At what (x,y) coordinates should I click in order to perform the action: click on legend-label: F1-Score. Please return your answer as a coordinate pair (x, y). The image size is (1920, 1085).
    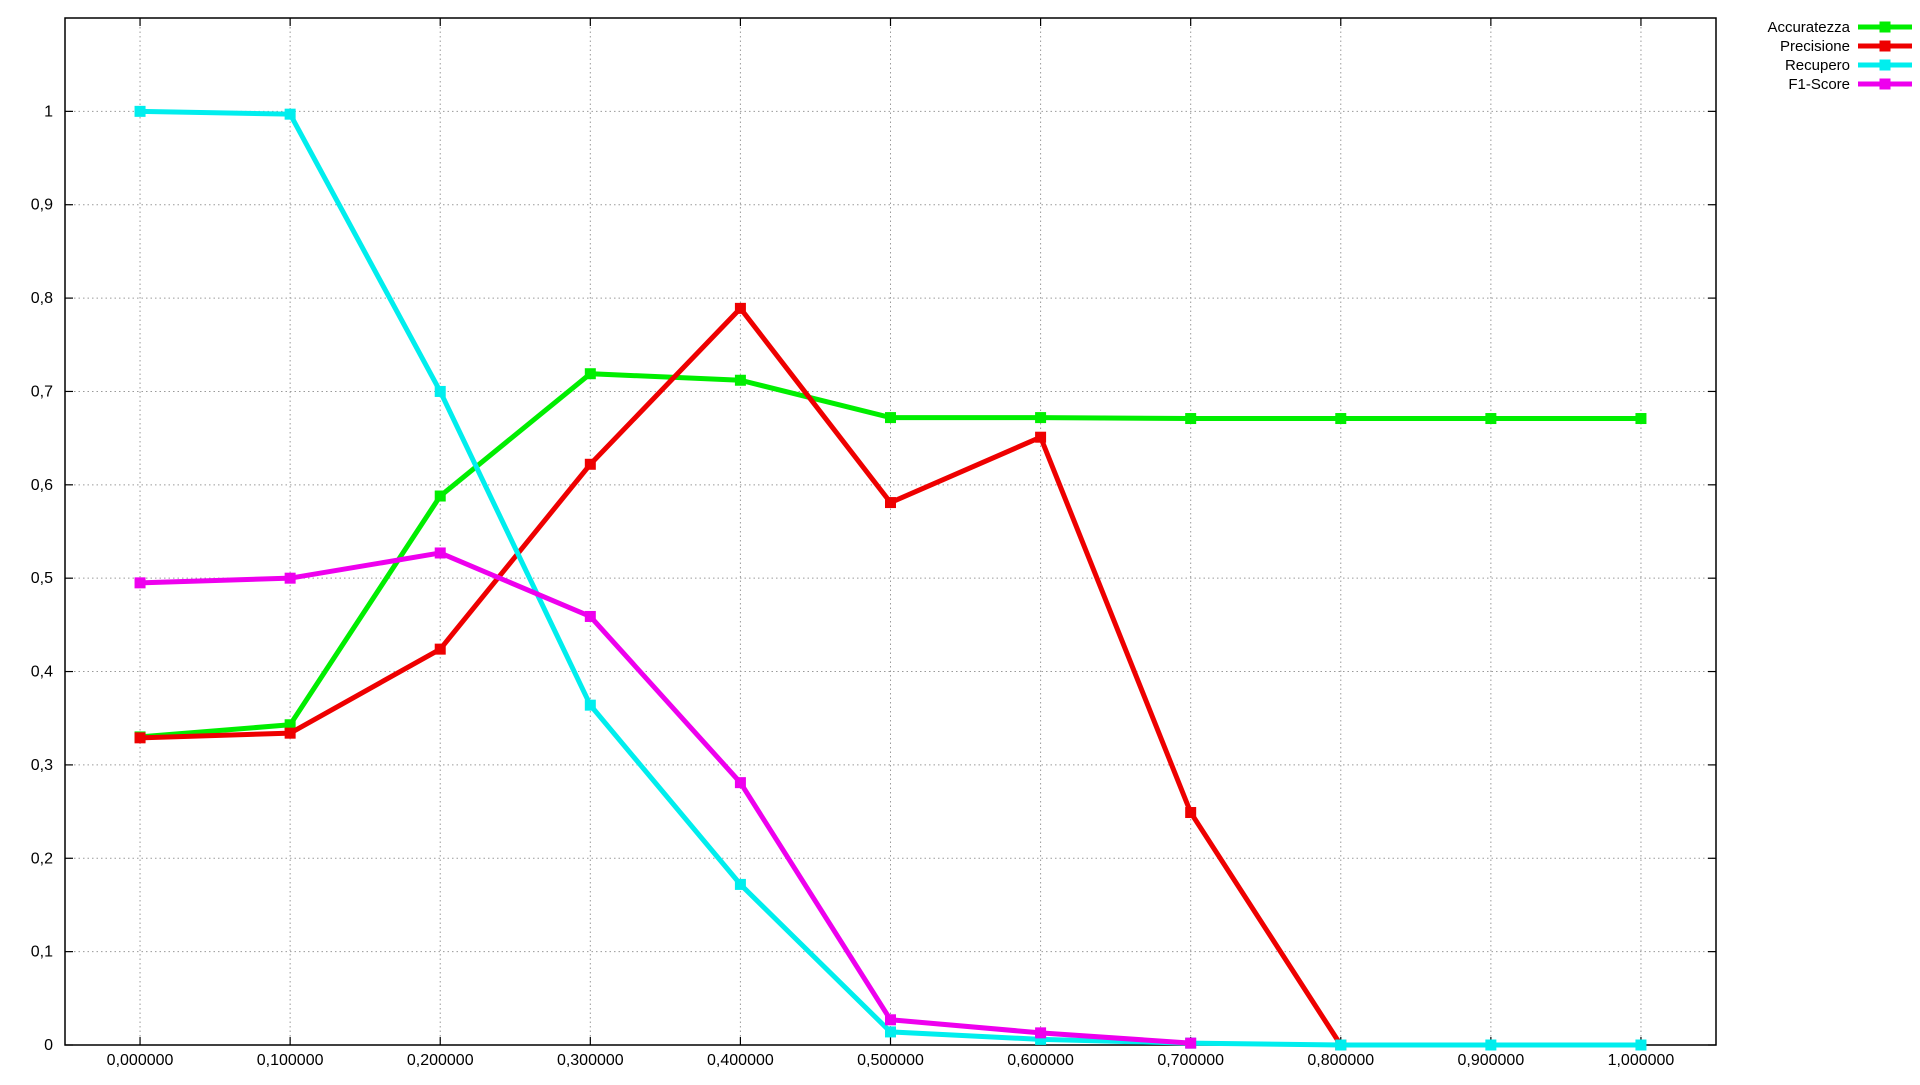
    Looking at the image, I should click on (1819, 84).